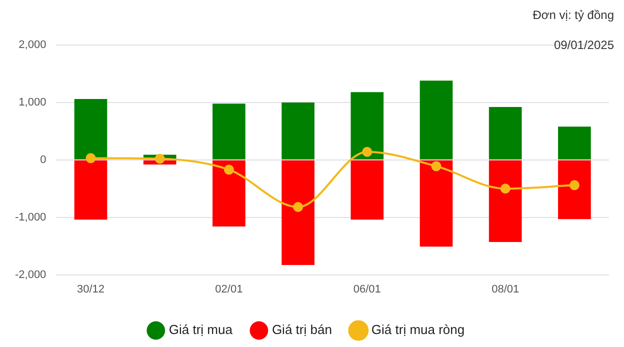 The width and height of the screenshot is (624, 347). I want to click on legend-label: Giá trị mua, so click(201, 330).